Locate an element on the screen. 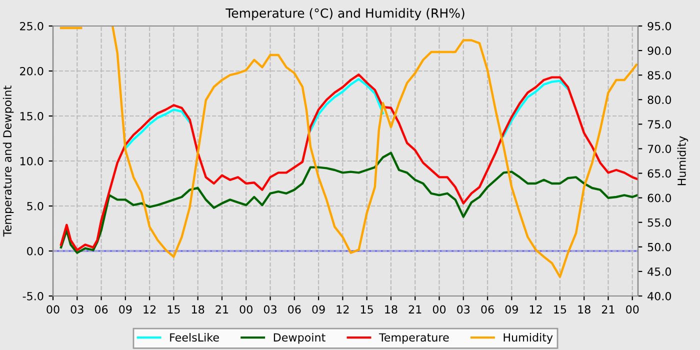 The width and height of the screenshot is (700, 350). y2-tick-label: 95.0 is located at coordinates (660, 26).